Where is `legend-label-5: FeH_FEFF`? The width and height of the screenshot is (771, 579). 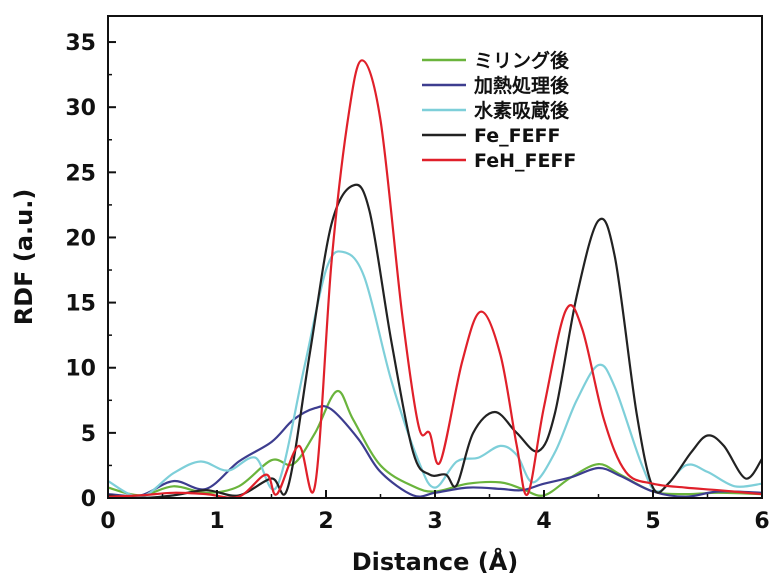
legend-label-5: FeH_FEFF is located at coordinates (525, 161).